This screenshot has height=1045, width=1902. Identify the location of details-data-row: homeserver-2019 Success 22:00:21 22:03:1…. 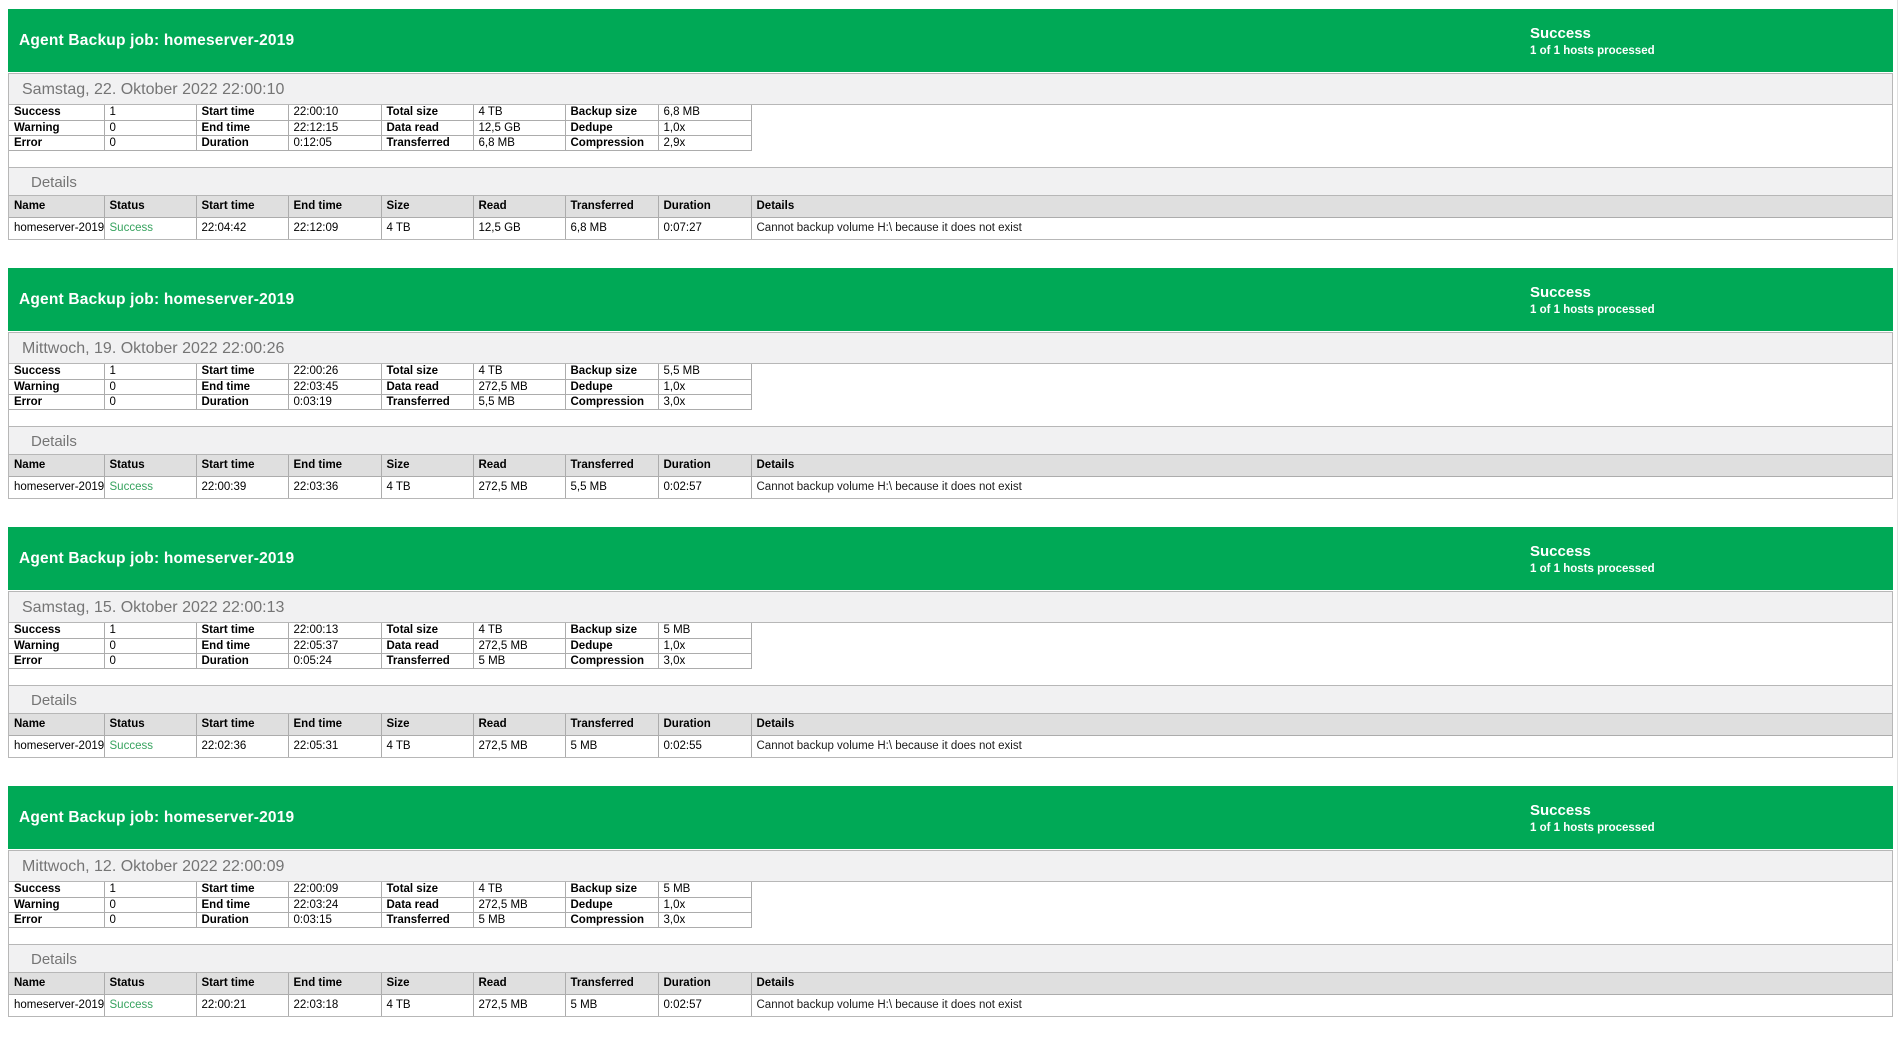
(950, 1005).